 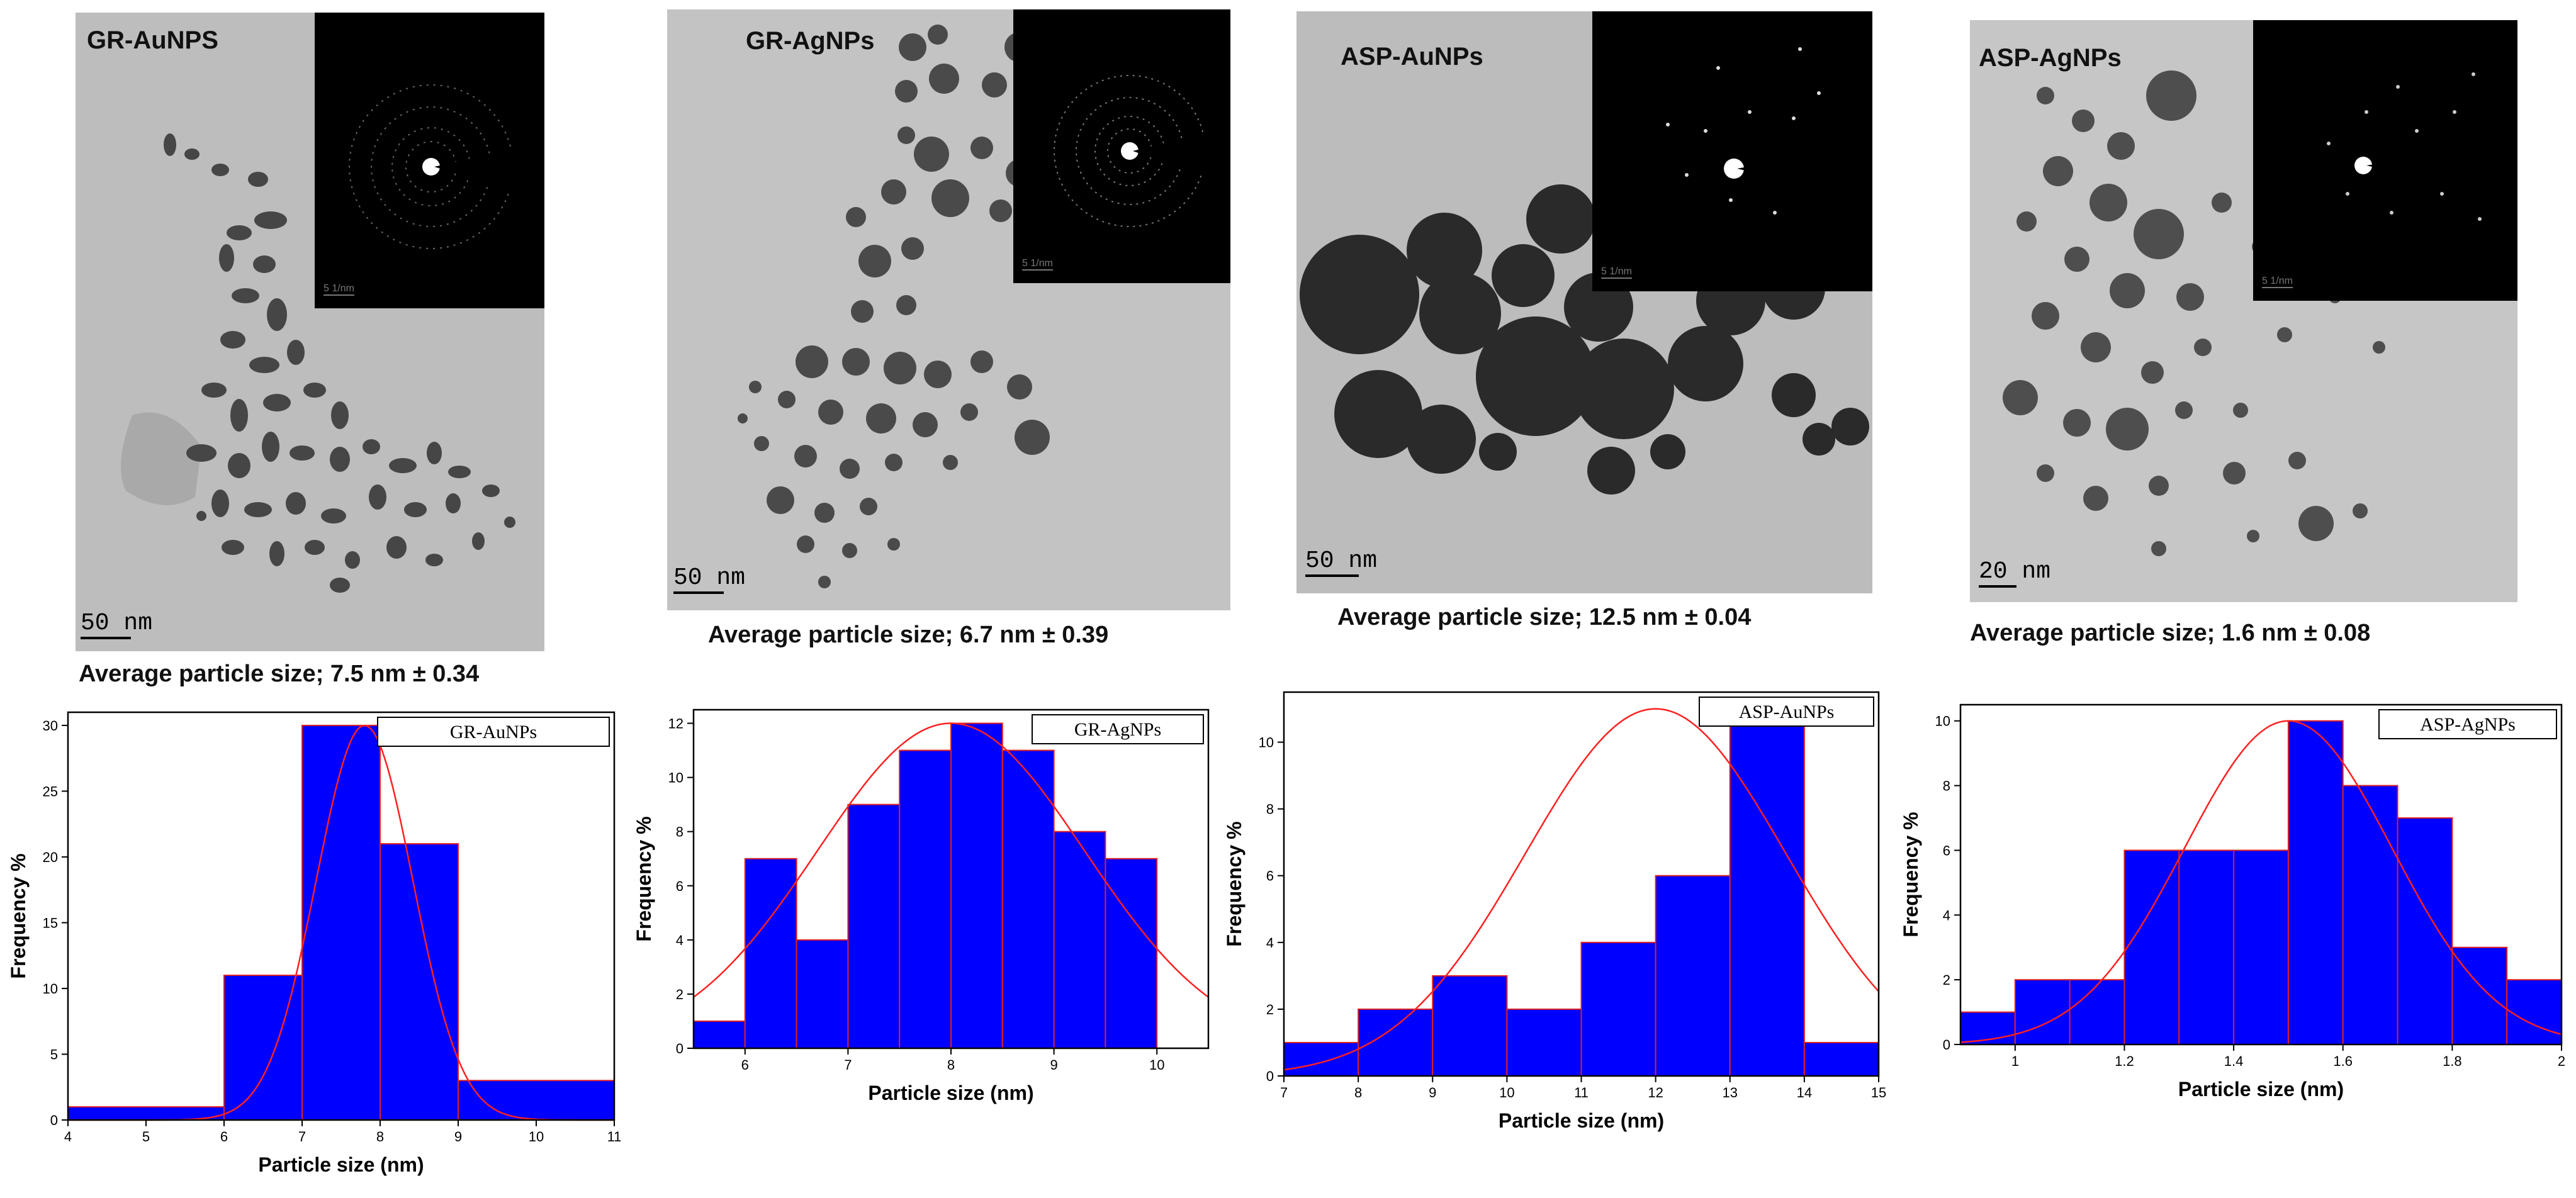 I want to click on legend-label: GR-AgNPs, so click(x=1117, y=729).